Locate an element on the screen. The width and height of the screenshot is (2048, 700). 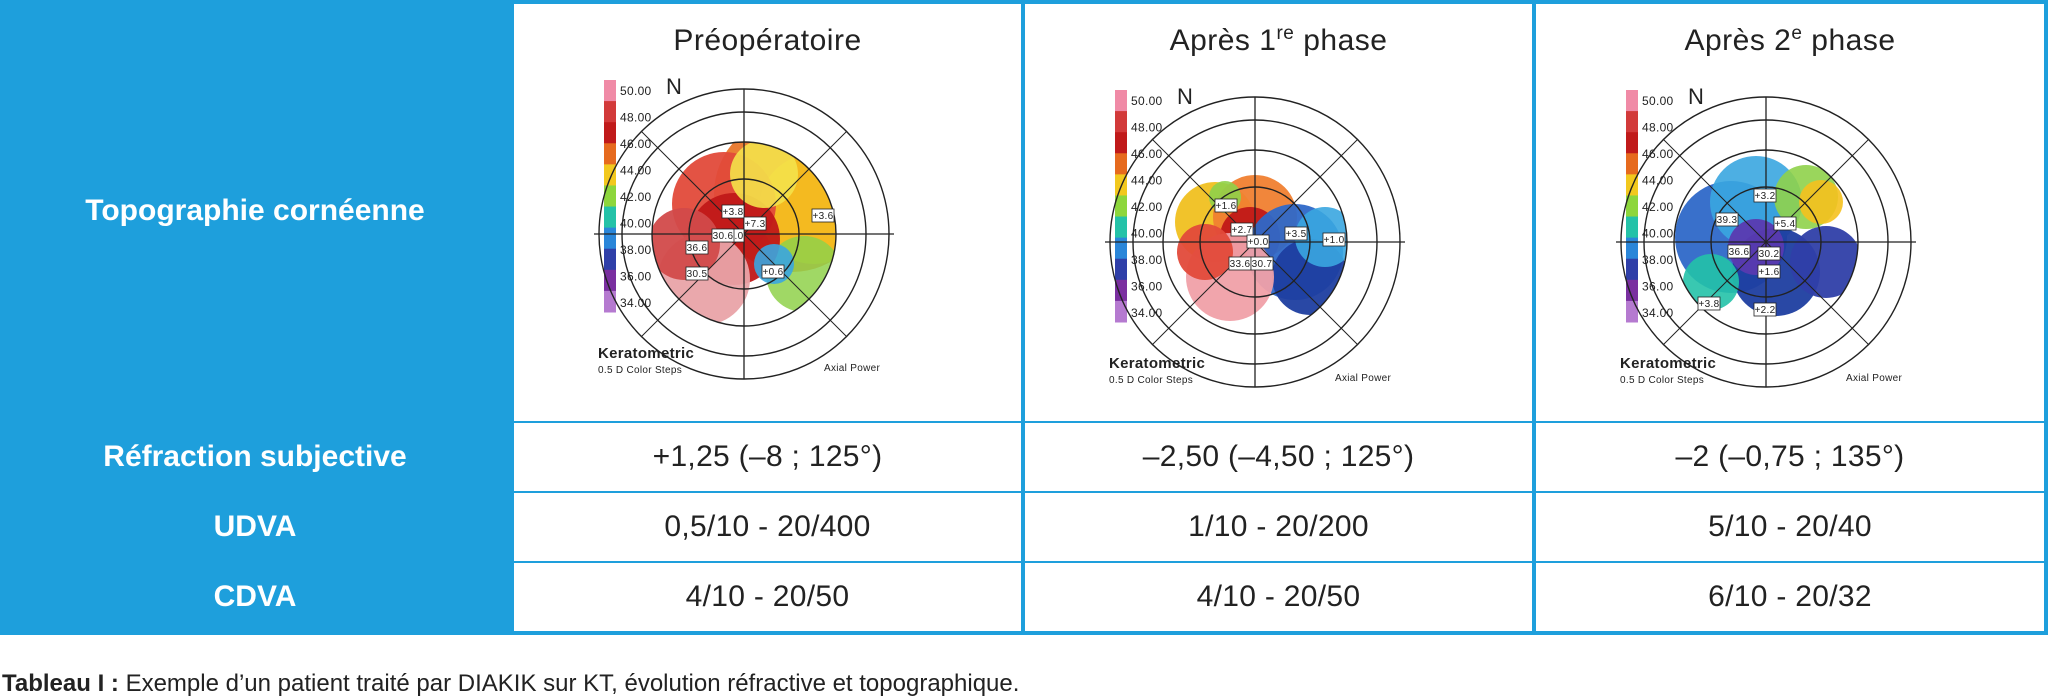
svg-text: +0.0 is located at coordinates (1258, 242).